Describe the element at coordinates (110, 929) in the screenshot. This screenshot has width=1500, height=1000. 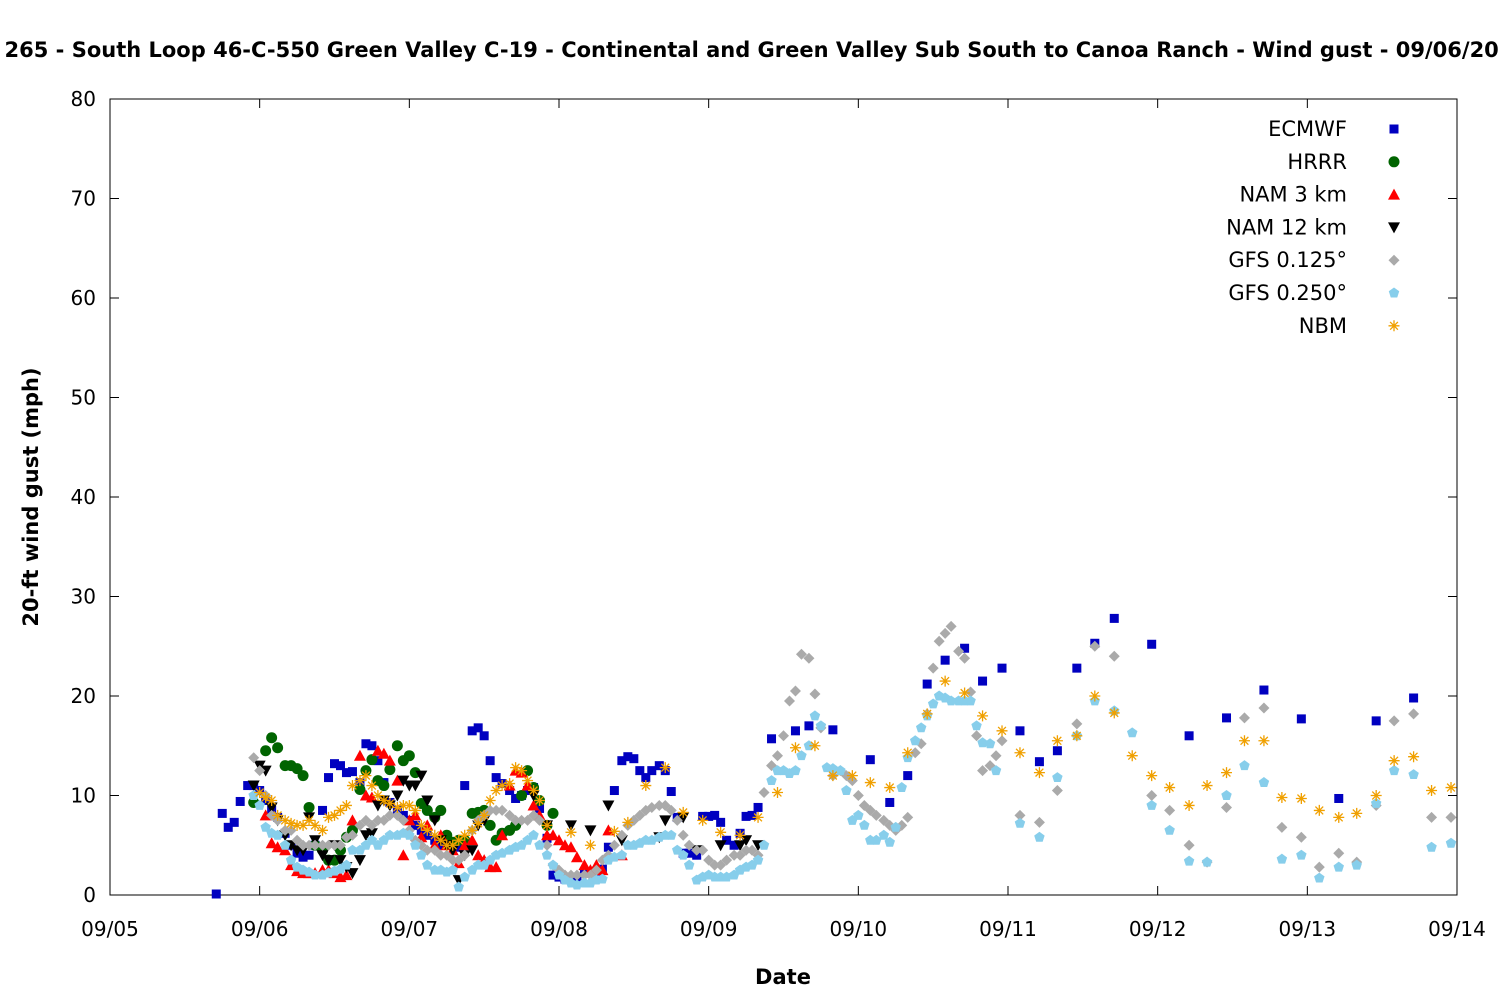
I see `x-tick-label: 09/05` at that location.